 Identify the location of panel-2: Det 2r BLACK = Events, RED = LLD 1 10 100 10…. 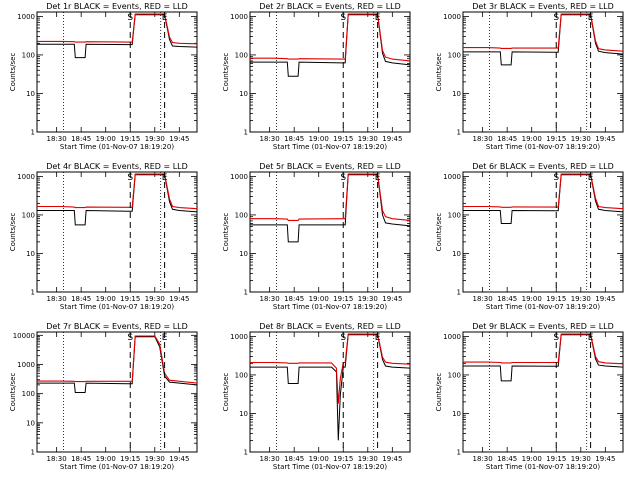
(316, 76).